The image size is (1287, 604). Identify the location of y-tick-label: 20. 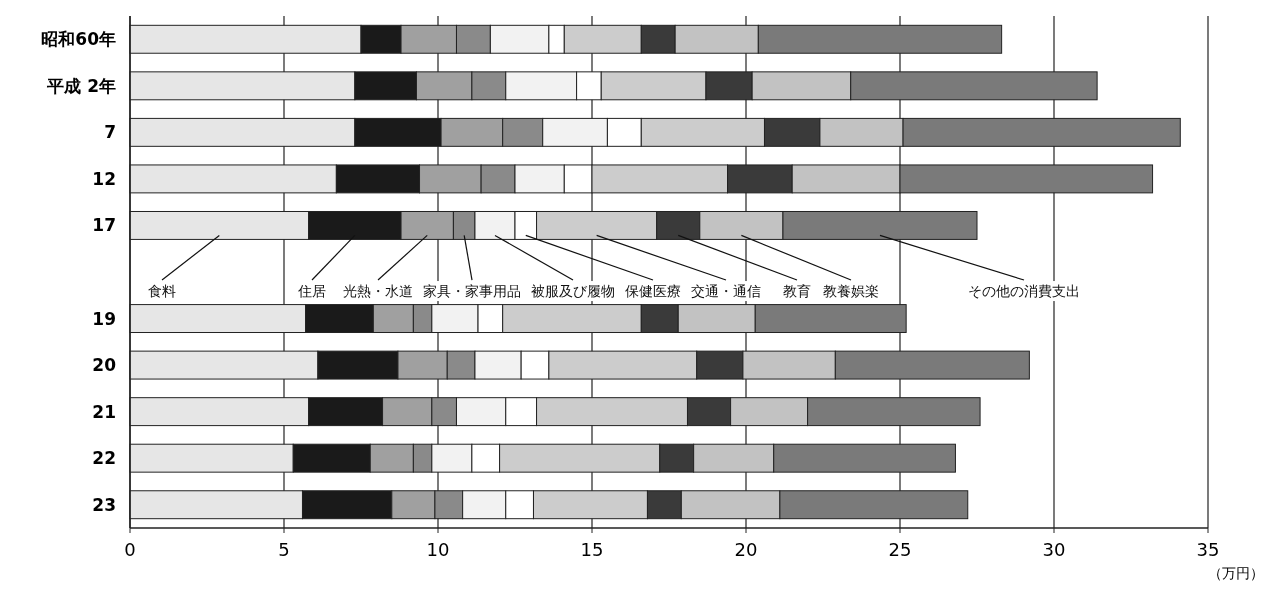
(104, 365).